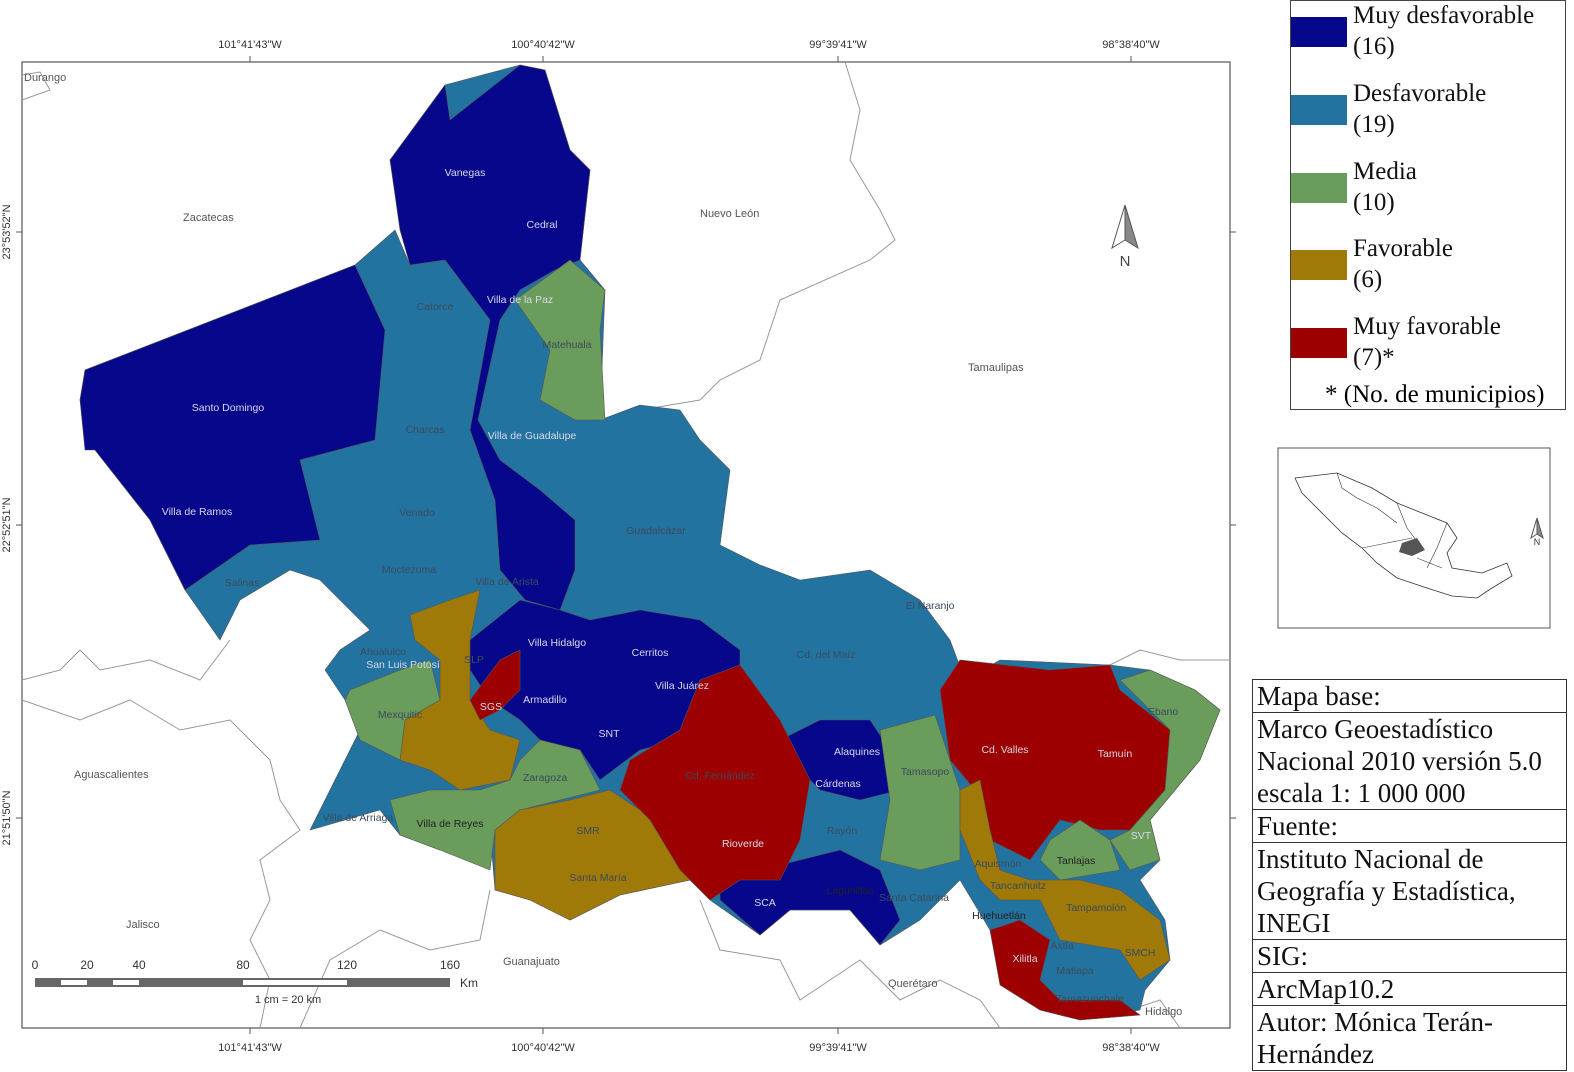 The image size is (1574, 1072). Describe the element at coordinates (743, 844) in the screenshot. I see `municipality-label: Rioverde` at that location.